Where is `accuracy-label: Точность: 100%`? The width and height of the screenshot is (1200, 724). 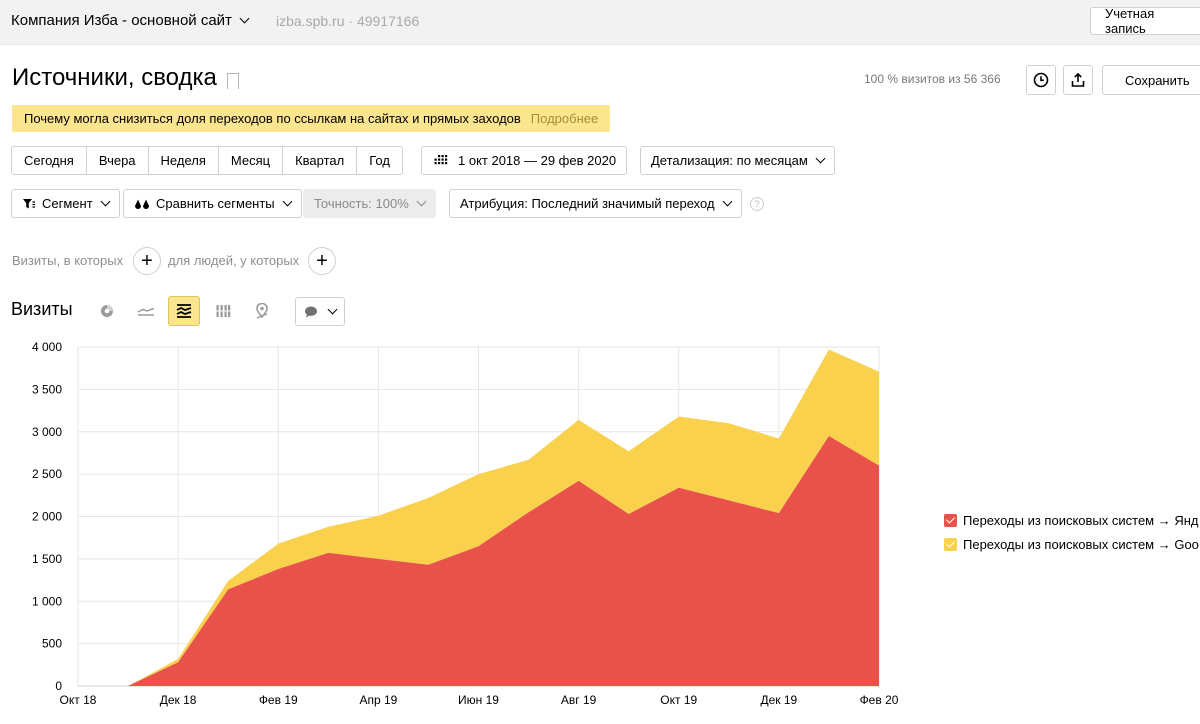
accuracy-label: Точность: 100% is located at coordinates (361, 203).